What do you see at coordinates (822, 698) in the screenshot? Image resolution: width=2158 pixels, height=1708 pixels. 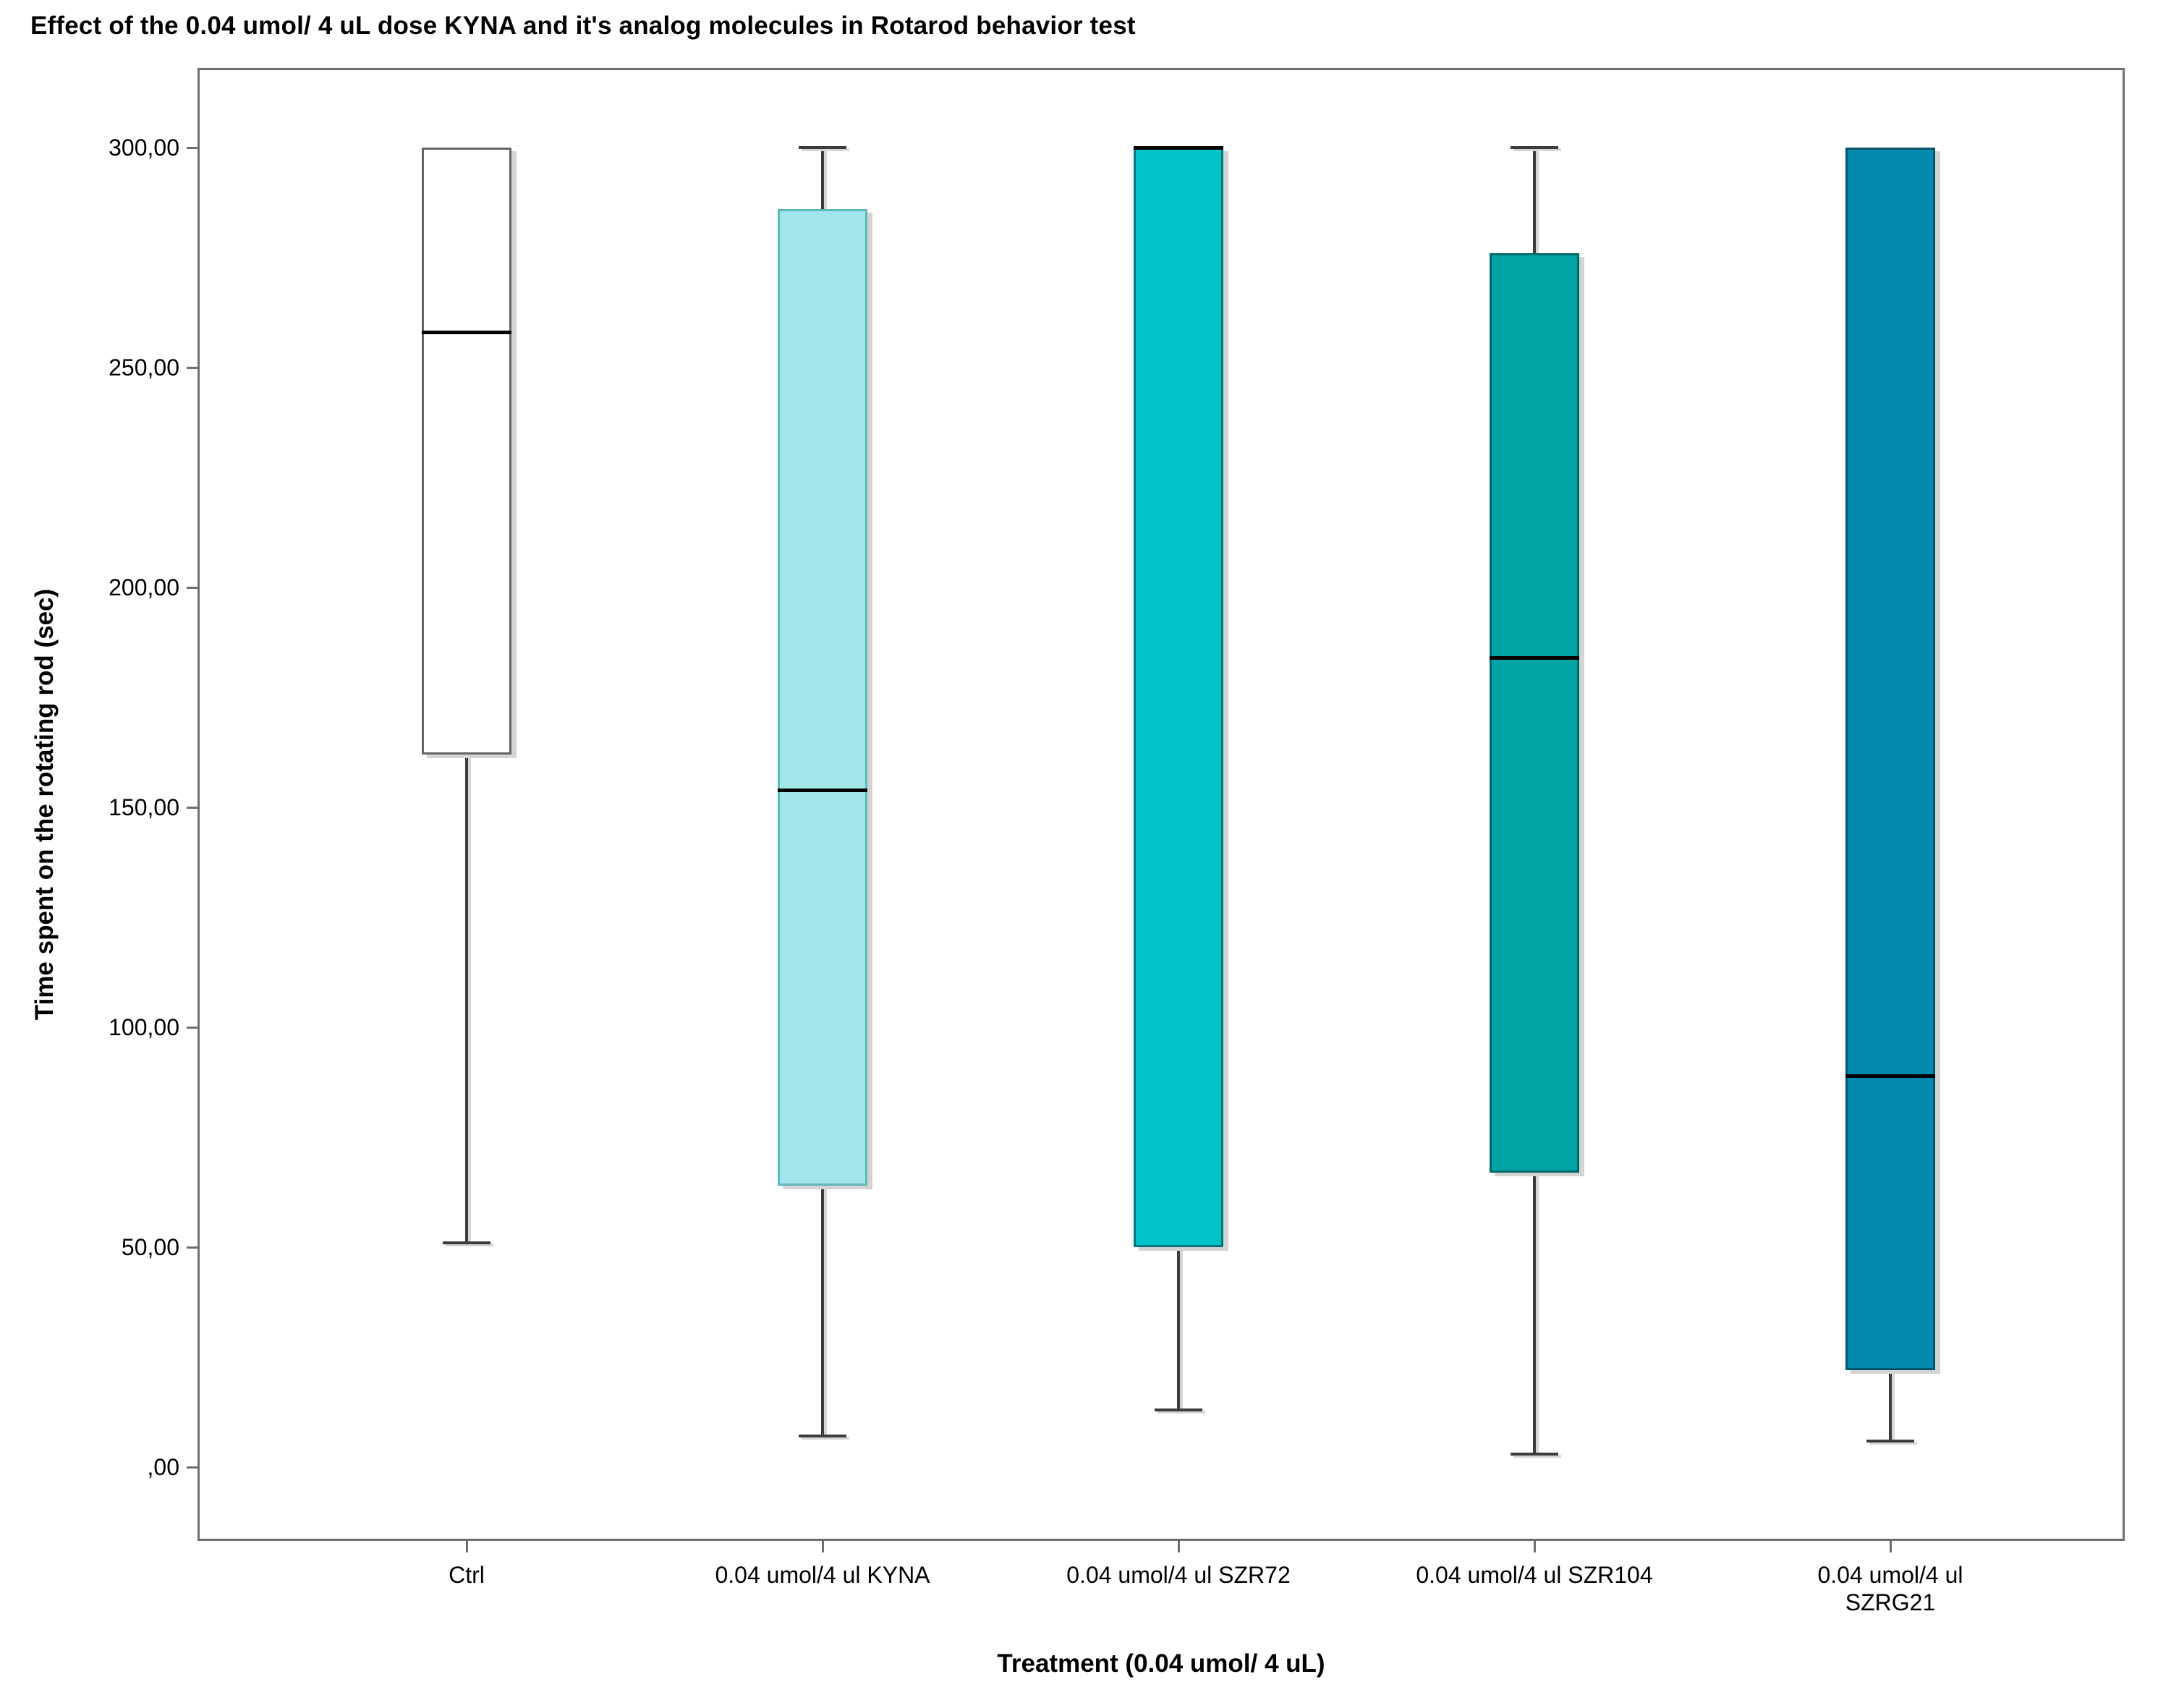 I see `box-0-04-umol-4-ul-kyna` at bounding box center [822, 698].